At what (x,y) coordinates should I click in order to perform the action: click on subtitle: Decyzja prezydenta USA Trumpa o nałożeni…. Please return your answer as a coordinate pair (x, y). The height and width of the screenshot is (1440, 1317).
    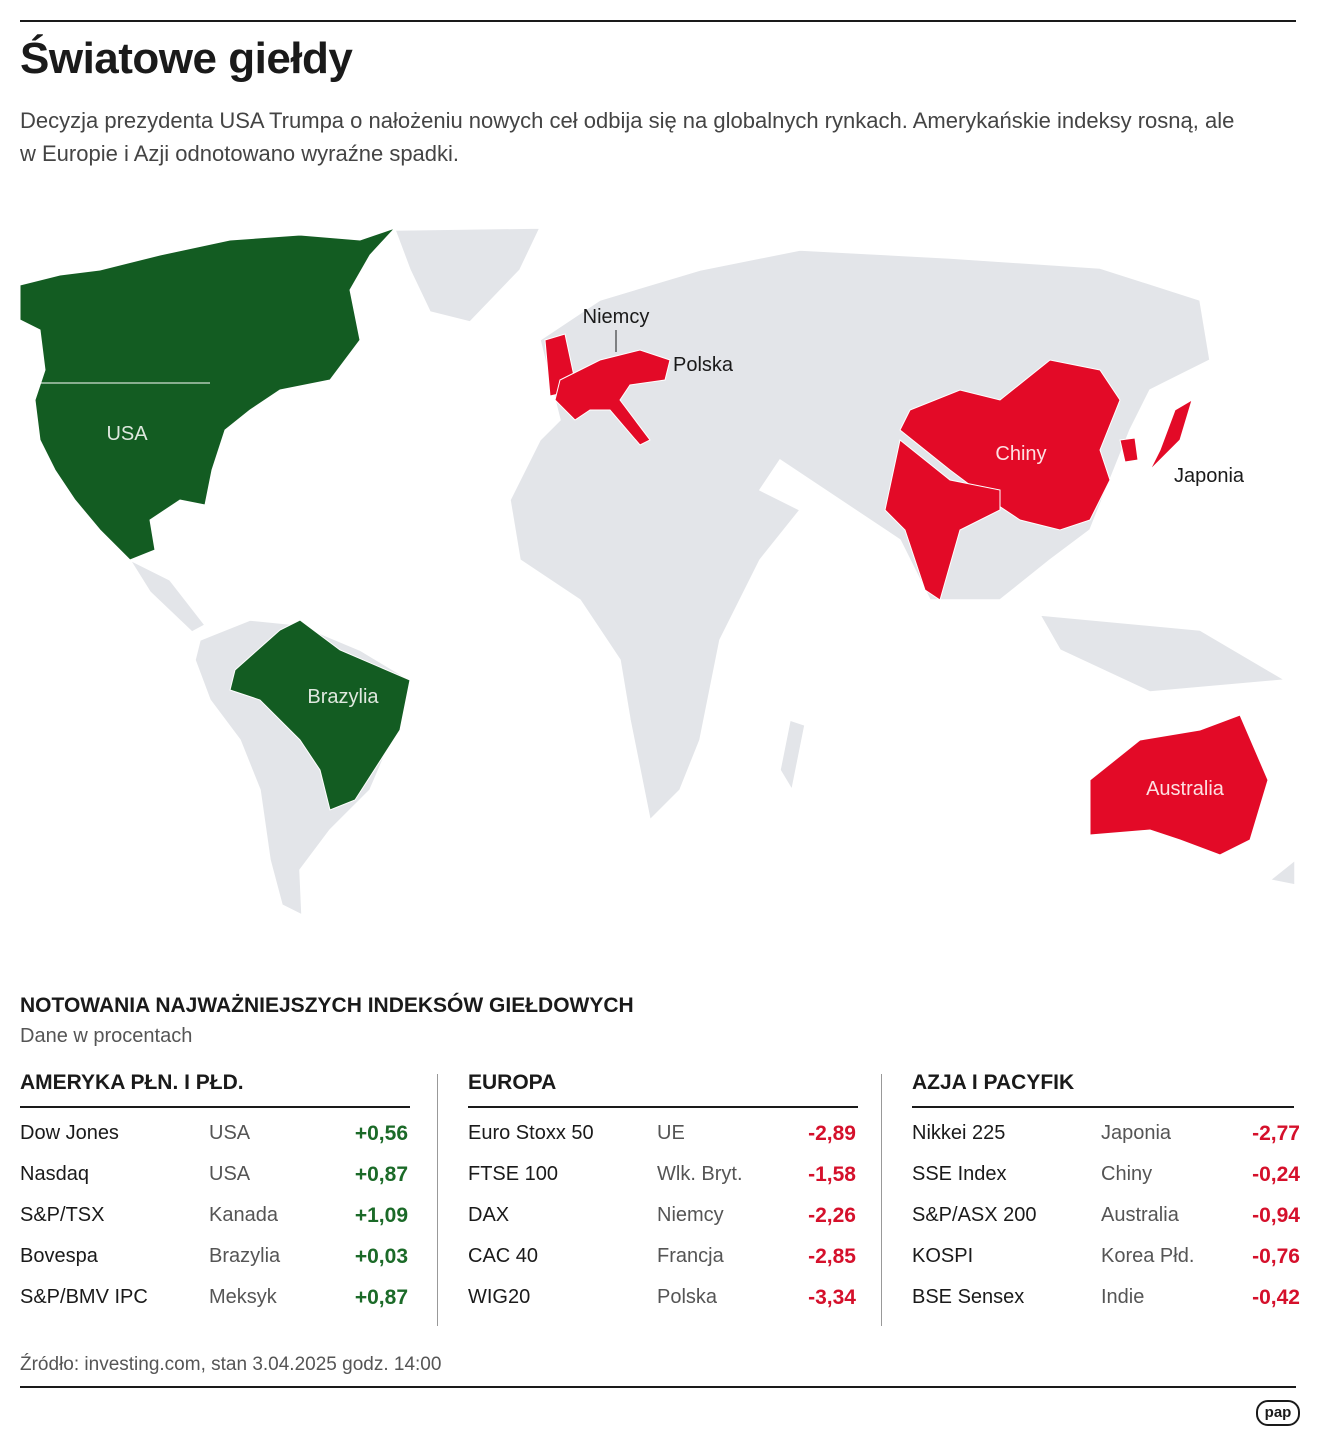
    Looking at the image, I should click on (627, 137).